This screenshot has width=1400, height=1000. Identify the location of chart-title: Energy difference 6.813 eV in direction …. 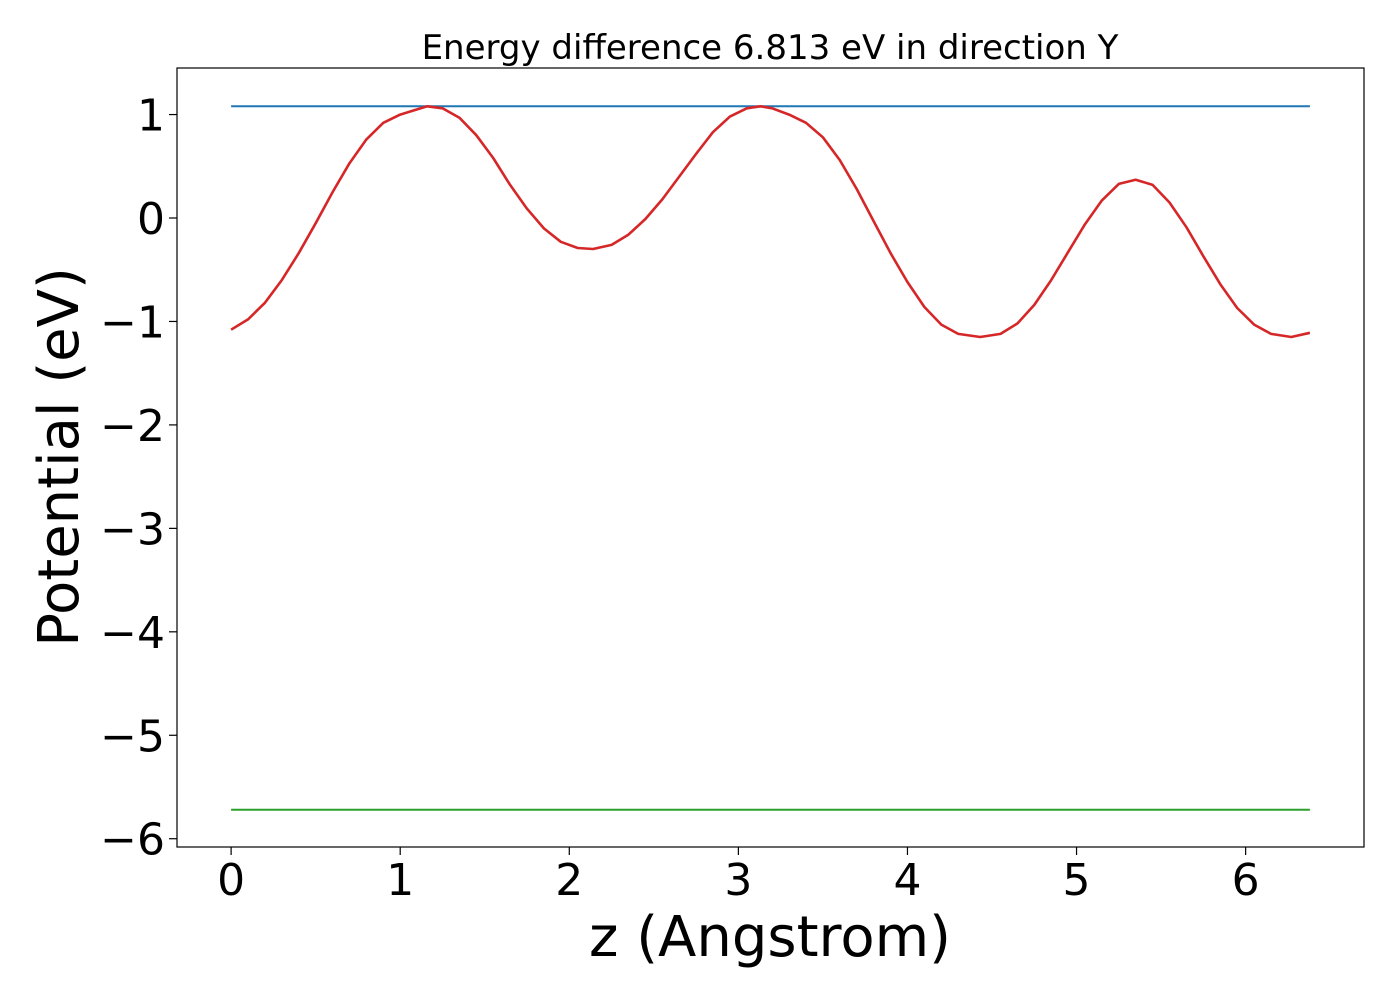
(770, 48).